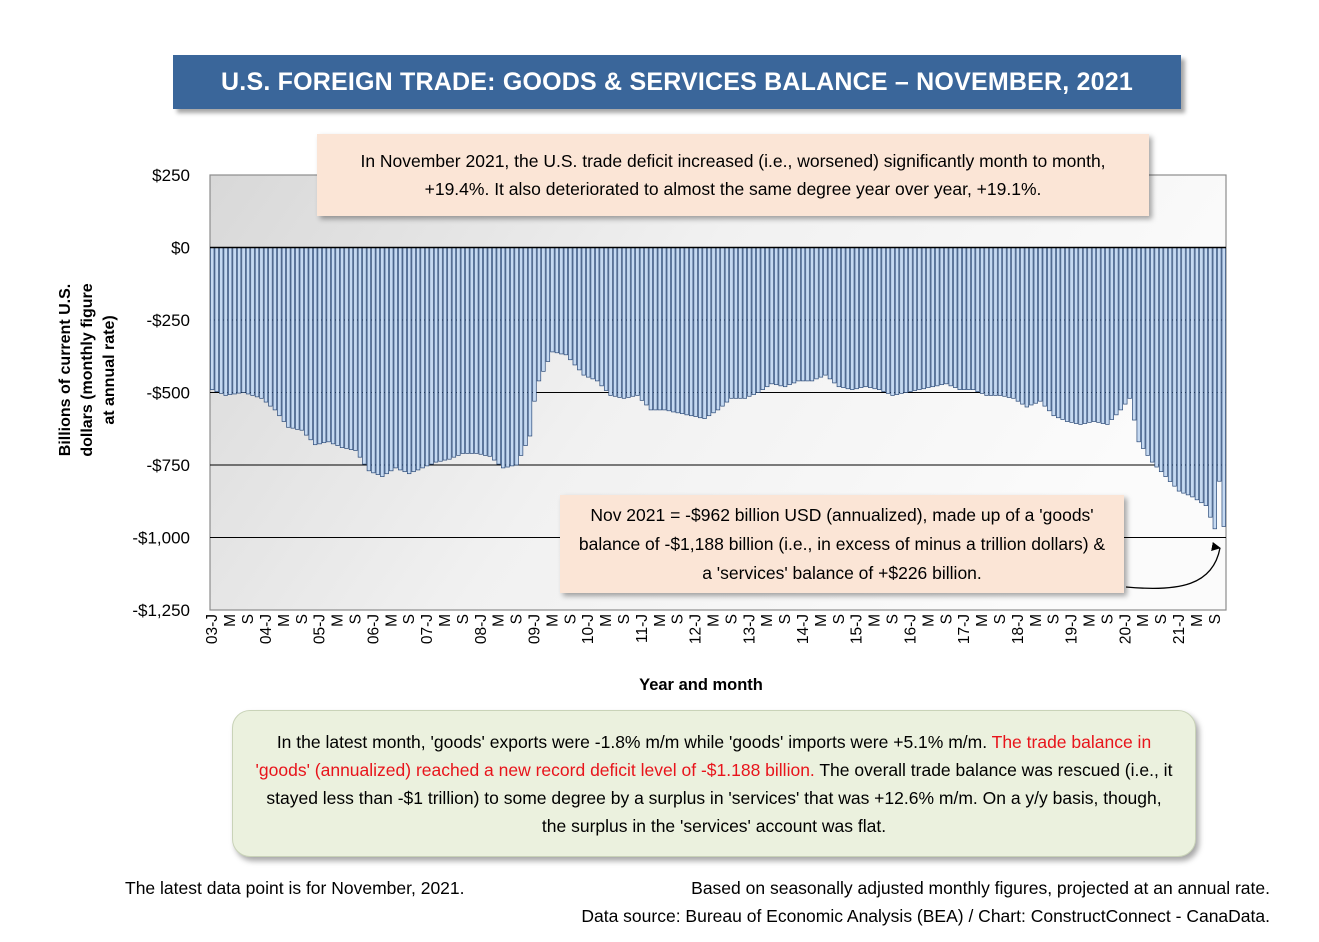 The width and height of the screenshot is (1319, 942). I want to click on y-tick-label: -$1,000, so click(161, 538).